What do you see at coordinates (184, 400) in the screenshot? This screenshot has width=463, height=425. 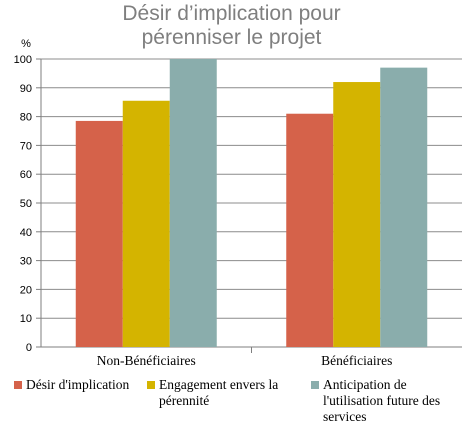 I see `legend-label-1-1: pérennité` at bounding box center [184, 400].